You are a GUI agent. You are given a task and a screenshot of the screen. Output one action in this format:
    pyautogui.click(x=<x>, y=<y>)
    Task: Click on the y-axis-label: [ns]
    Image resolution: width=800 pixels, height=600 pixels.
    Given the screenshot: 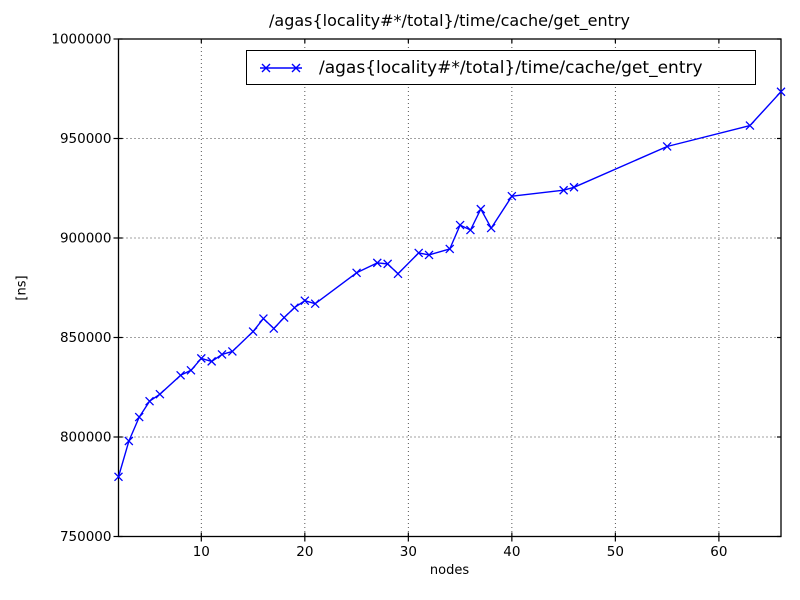 What is the action you would take?
    pyautogui.click(x=22, y=288)
    